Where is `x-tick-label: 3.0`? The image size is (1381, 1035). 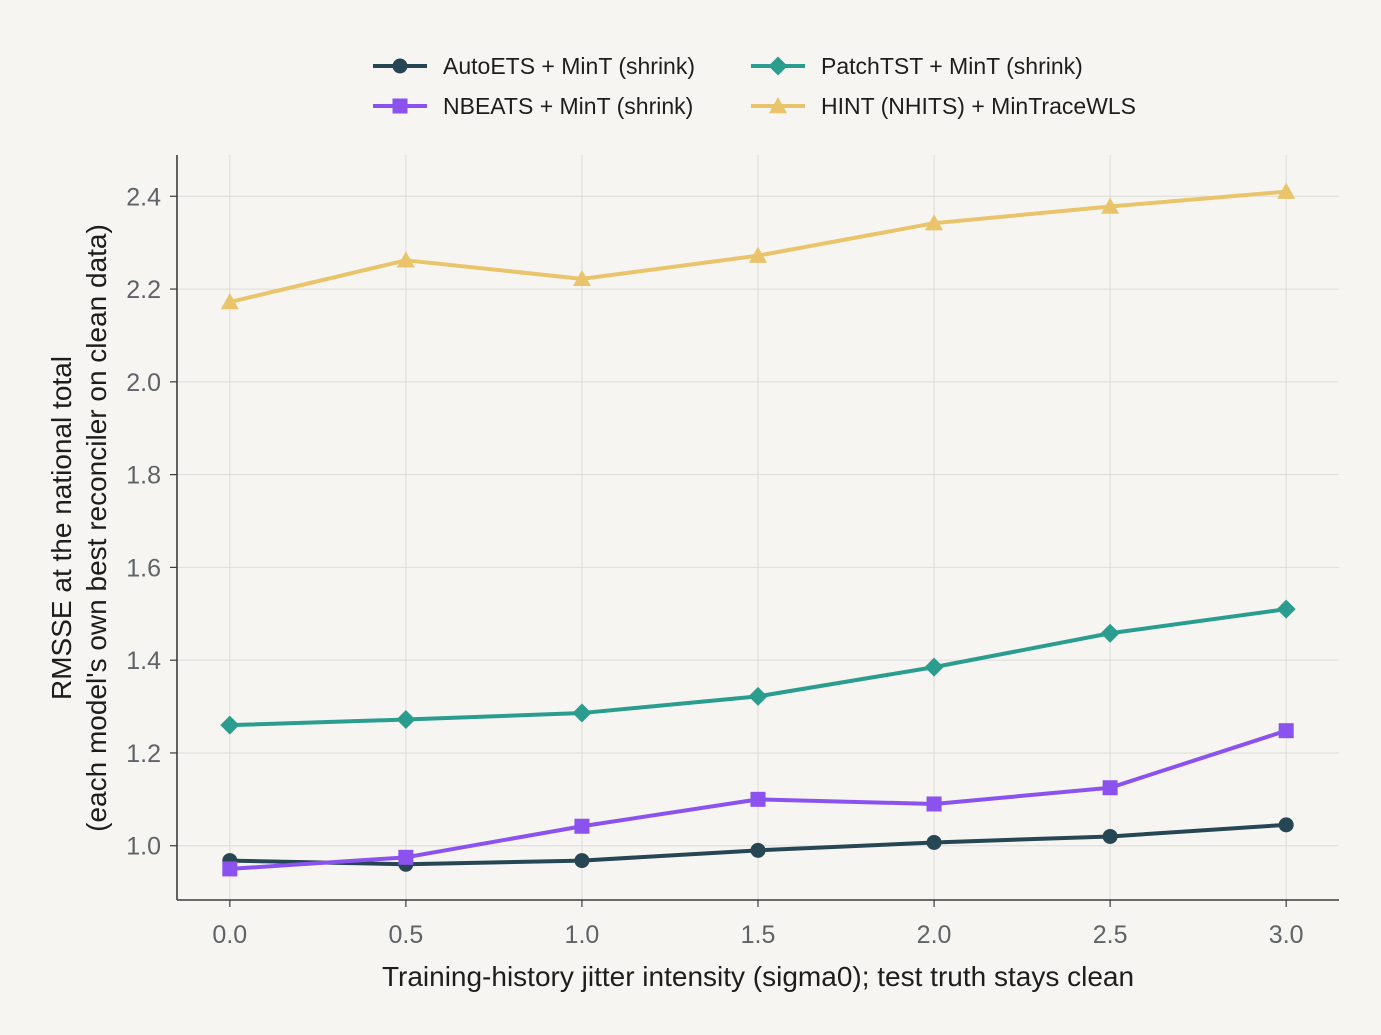 x-tick-label: 3.0 is located at coordinates (1286, 935).